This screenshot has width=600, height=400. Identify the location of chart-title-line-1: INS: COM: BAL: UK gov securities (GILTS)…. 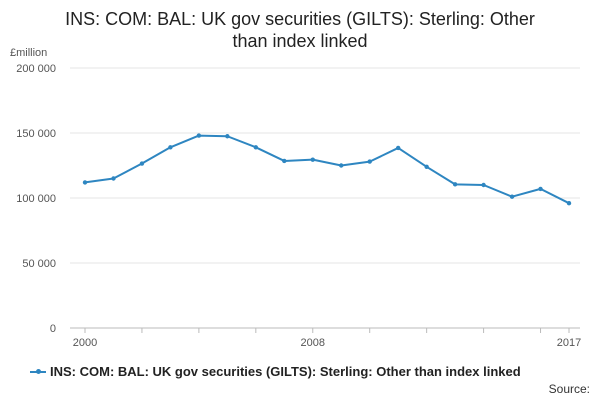
(300, 19).